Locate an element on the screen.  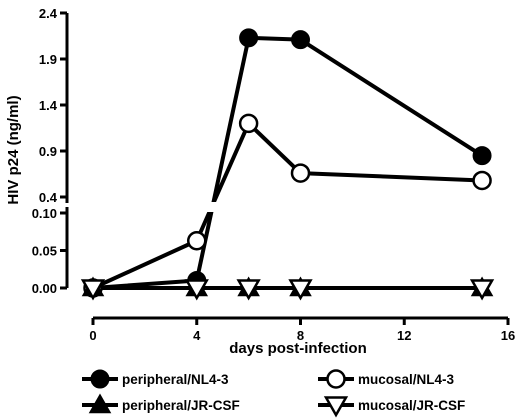
legend-label-peripheral-jr-csf: peripheral/JR-CSF is located at coordinates (181, 405).